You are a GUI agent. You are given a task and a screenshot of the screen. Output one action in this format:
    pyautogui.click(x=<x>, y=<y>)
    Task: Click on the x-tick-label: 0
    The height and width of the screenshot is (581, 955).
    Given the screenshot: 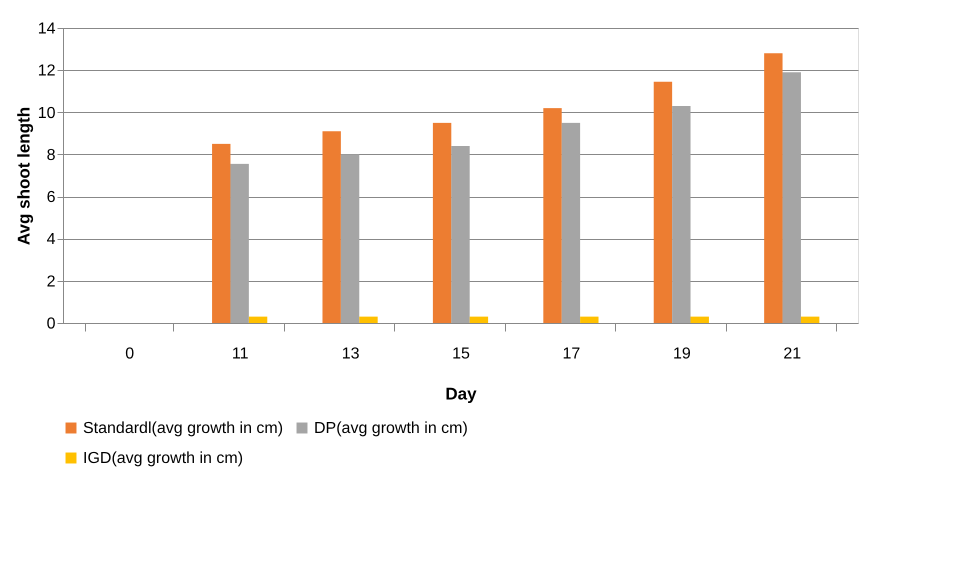 What is the action you would take?
    pyautogui.click(x=129, y=354)
    